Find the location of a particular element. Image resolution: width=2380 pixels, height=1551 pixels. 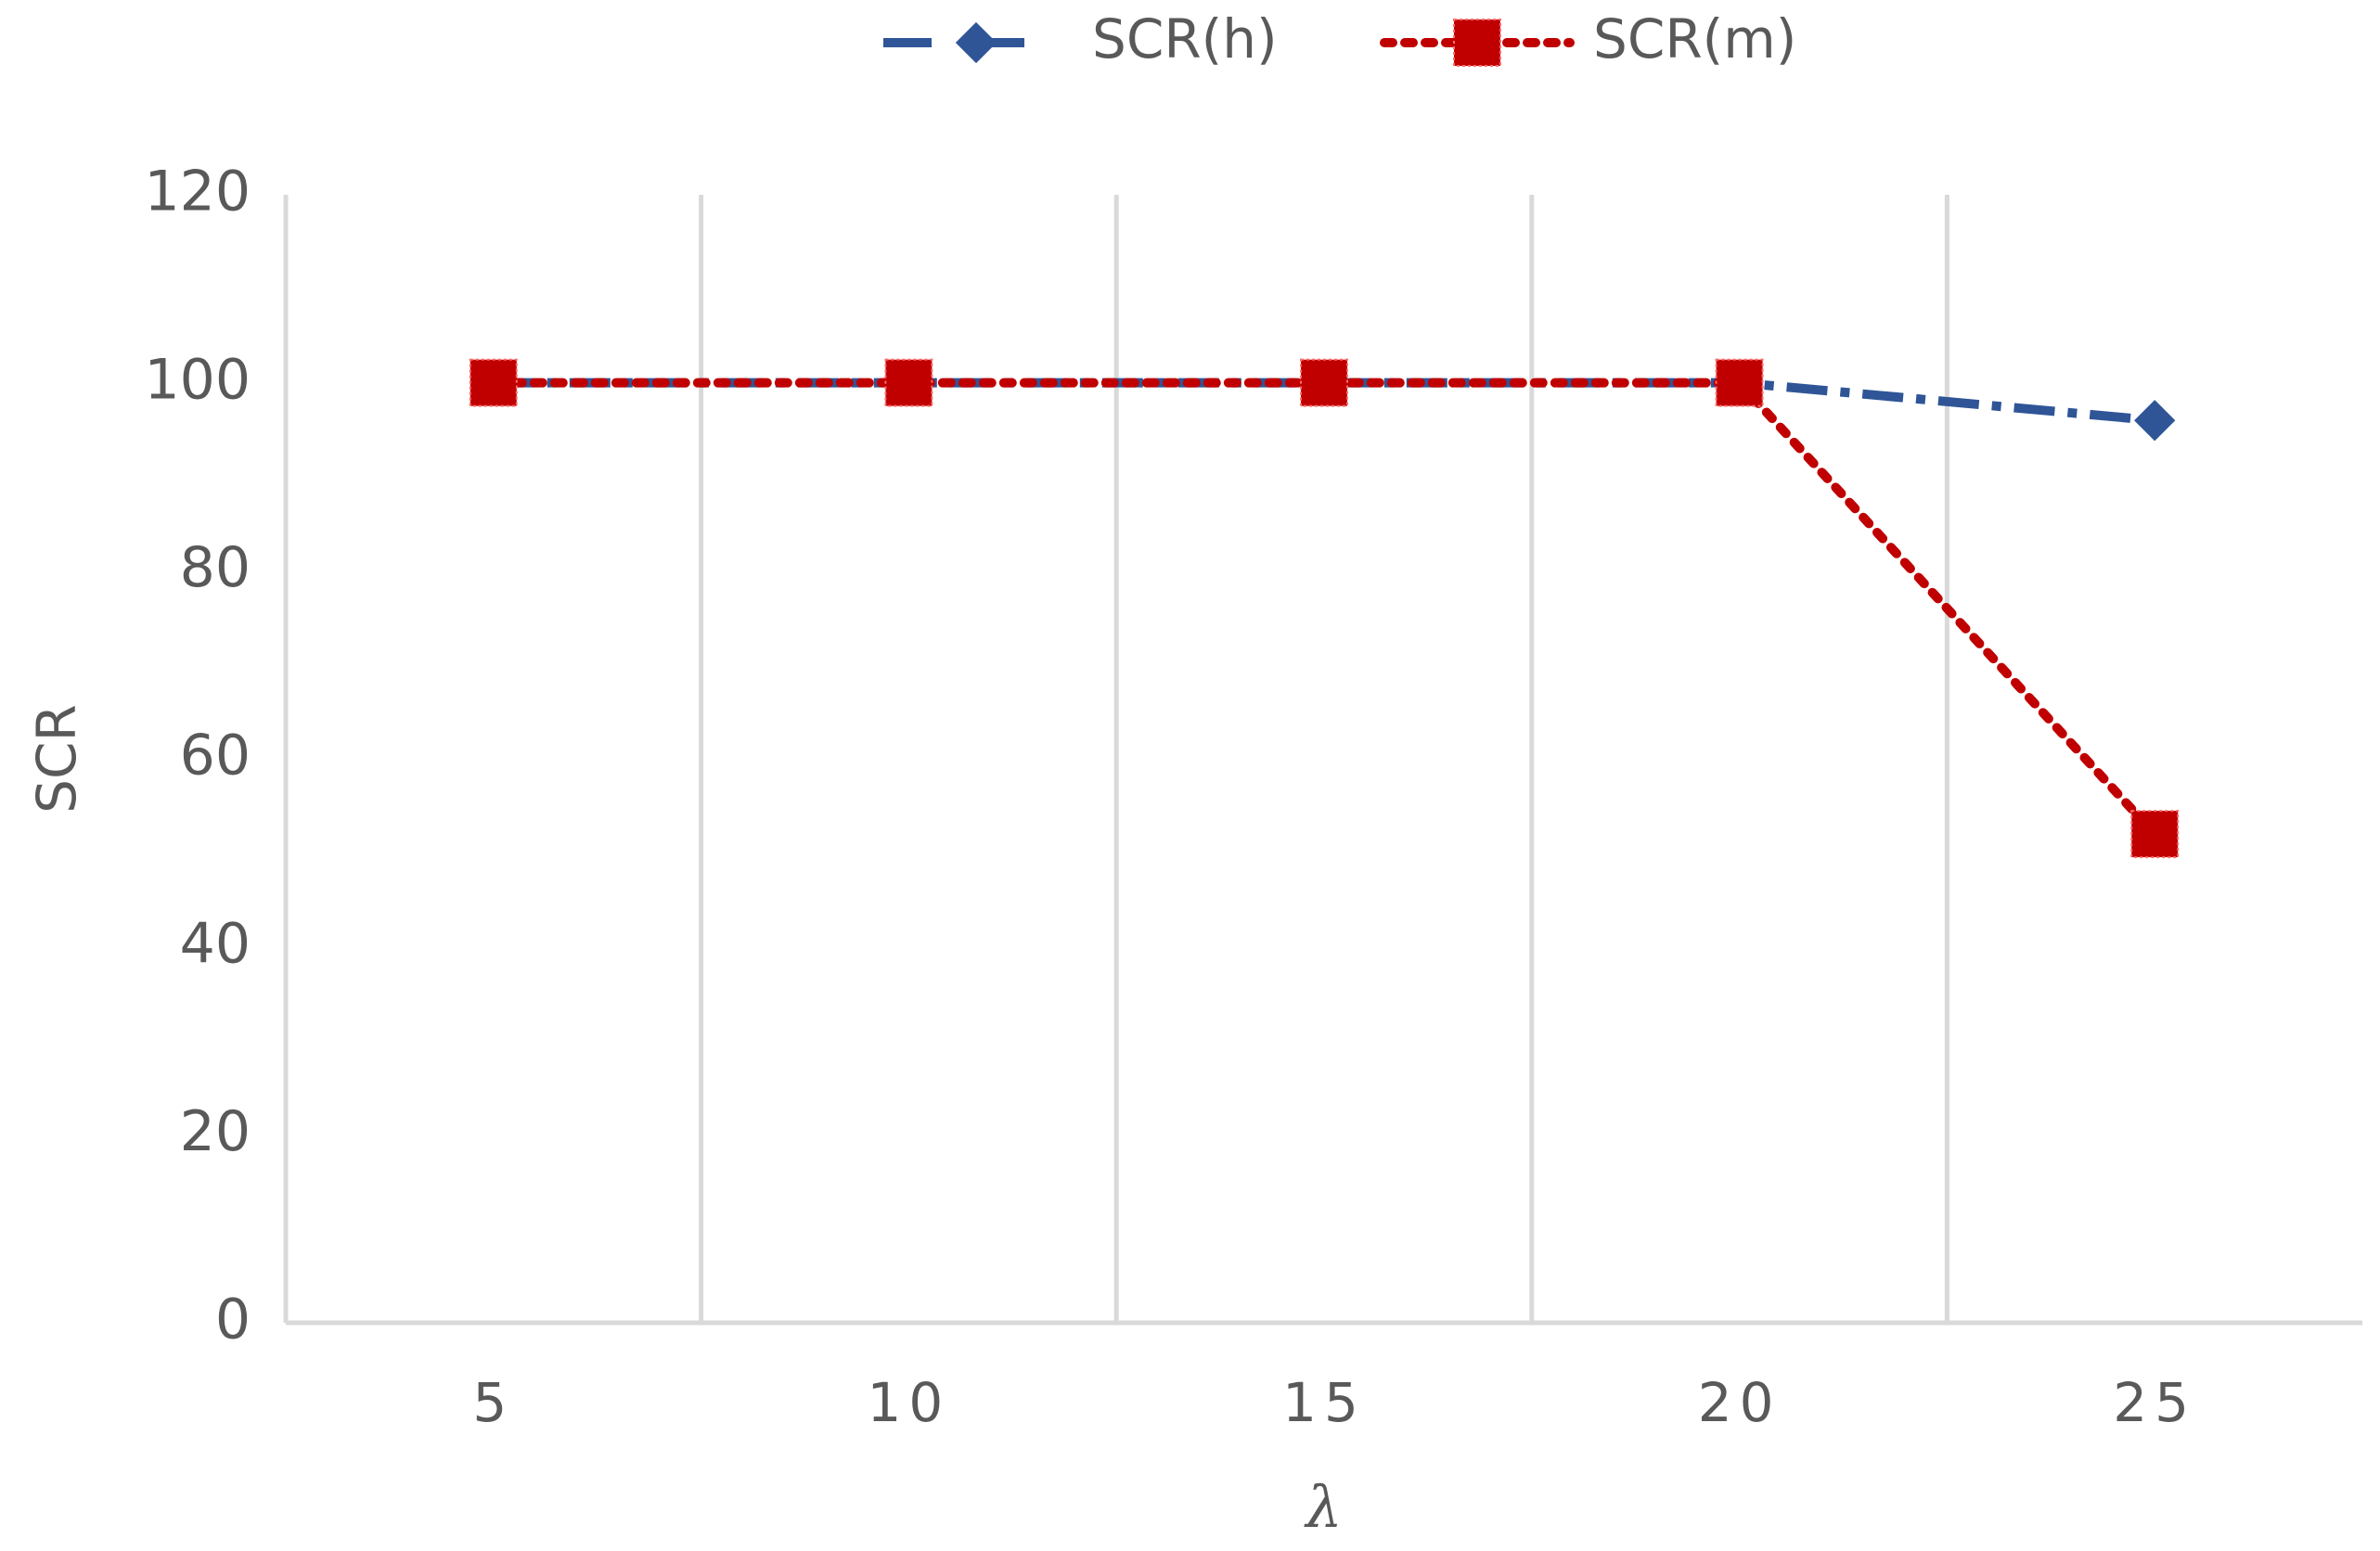

y-tick-label: 100 is located at coordinates (197, 379).